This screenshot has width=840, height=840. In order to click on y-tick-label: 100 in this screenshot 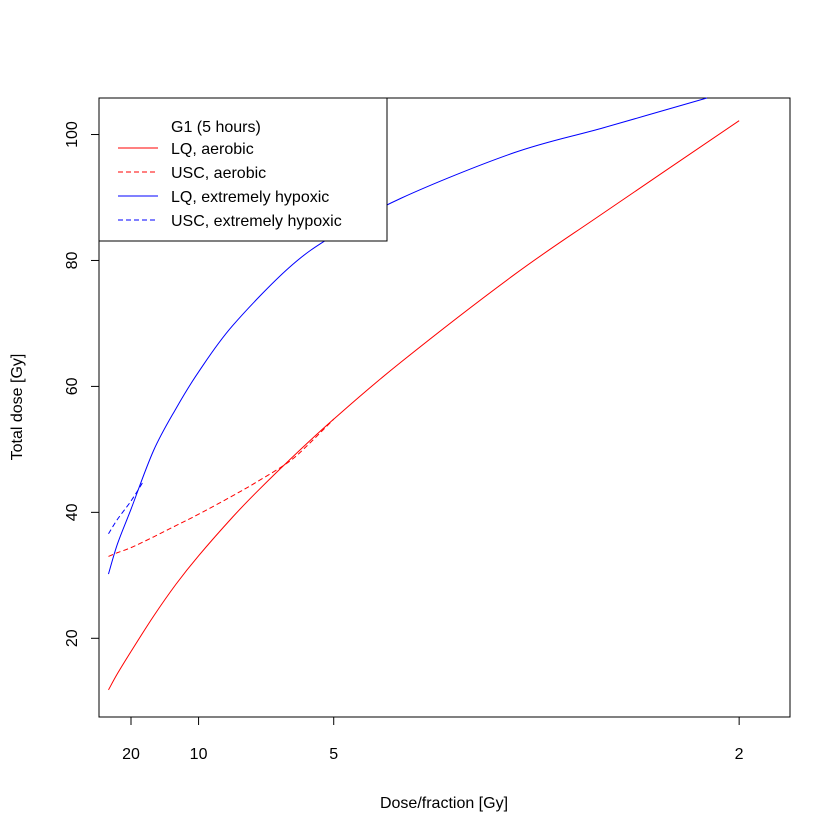, I will do `click(72, 134)`.